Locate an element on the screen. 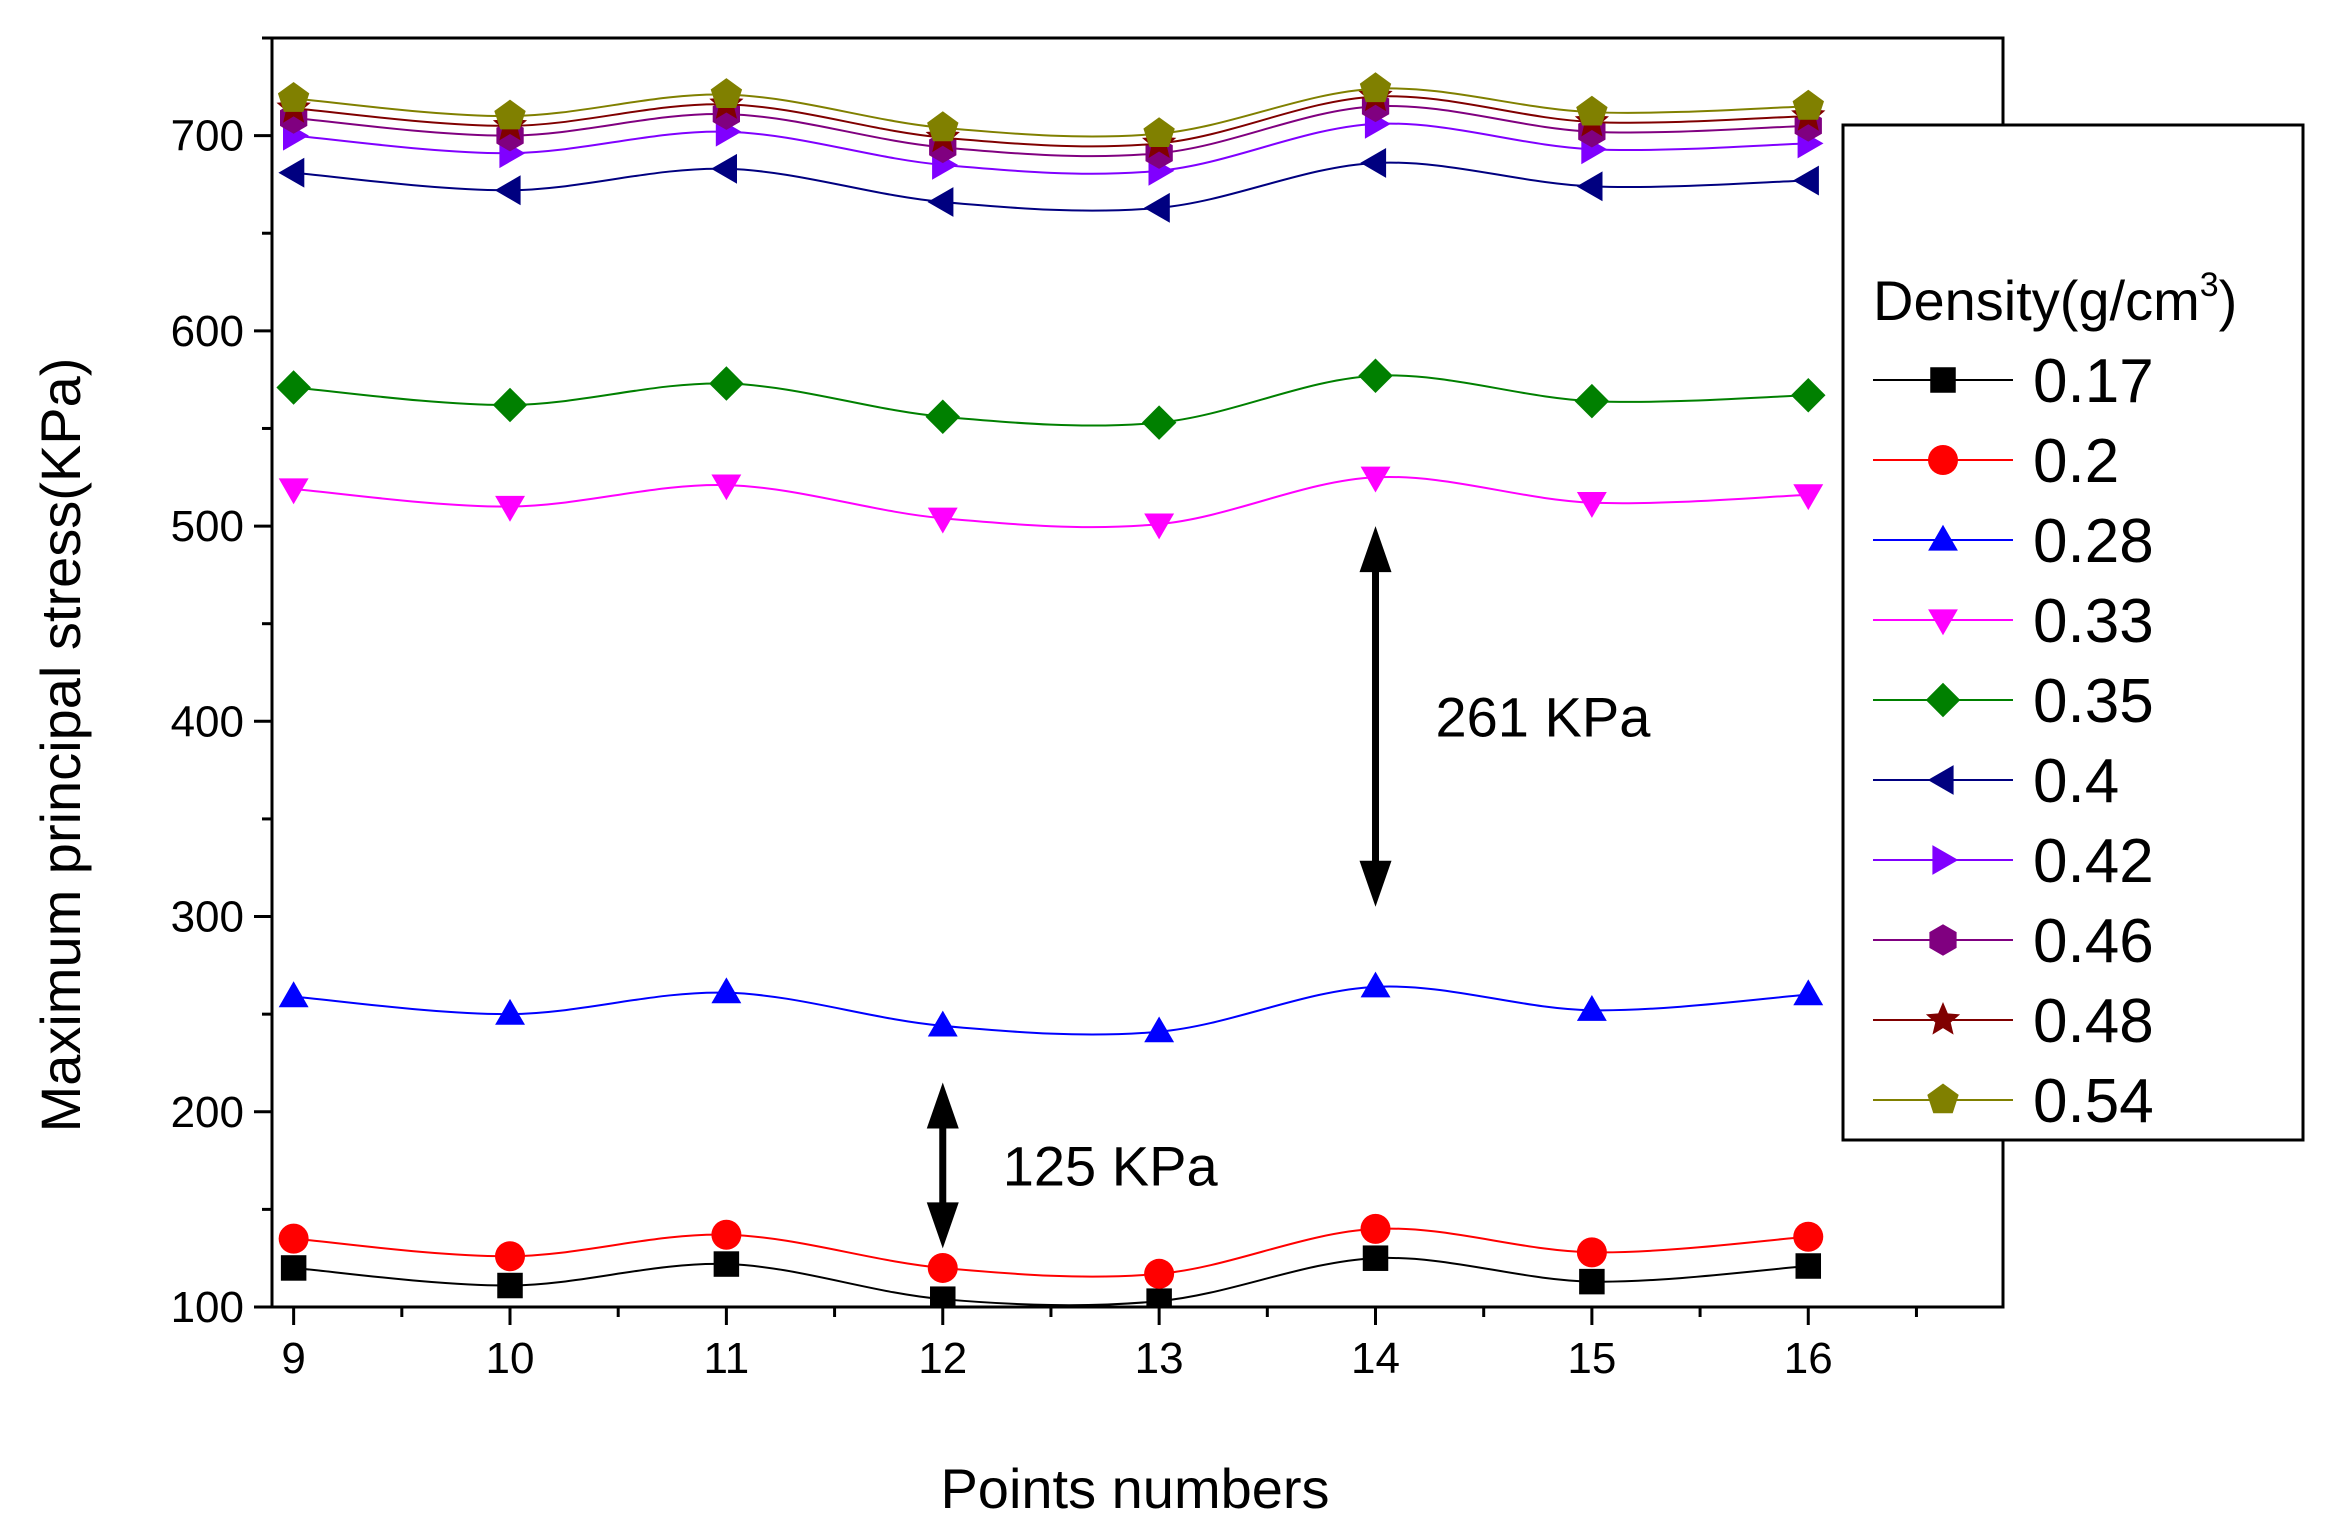 Image resolution: width=2335 pixels, height=1526 pixels. series-line-0.46 is located at coordinates (1051, 131).